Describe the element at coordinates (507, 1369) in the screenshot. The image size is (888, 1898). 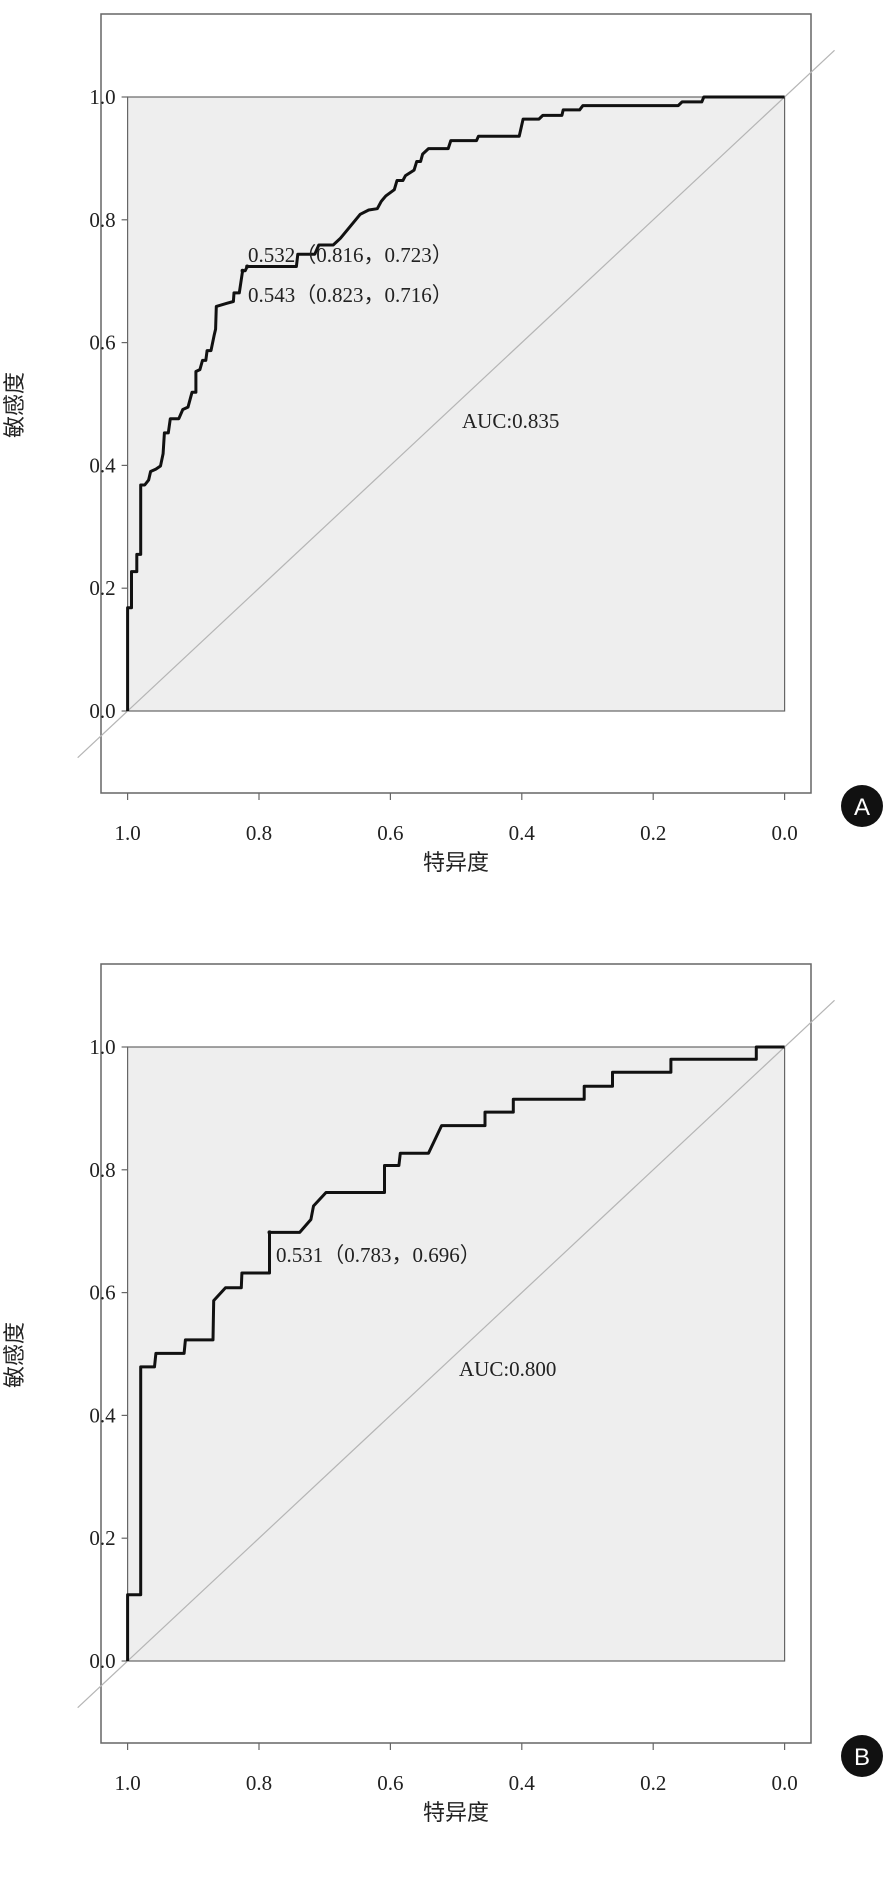
I see `auc-label: AUC:0.800` at that location.